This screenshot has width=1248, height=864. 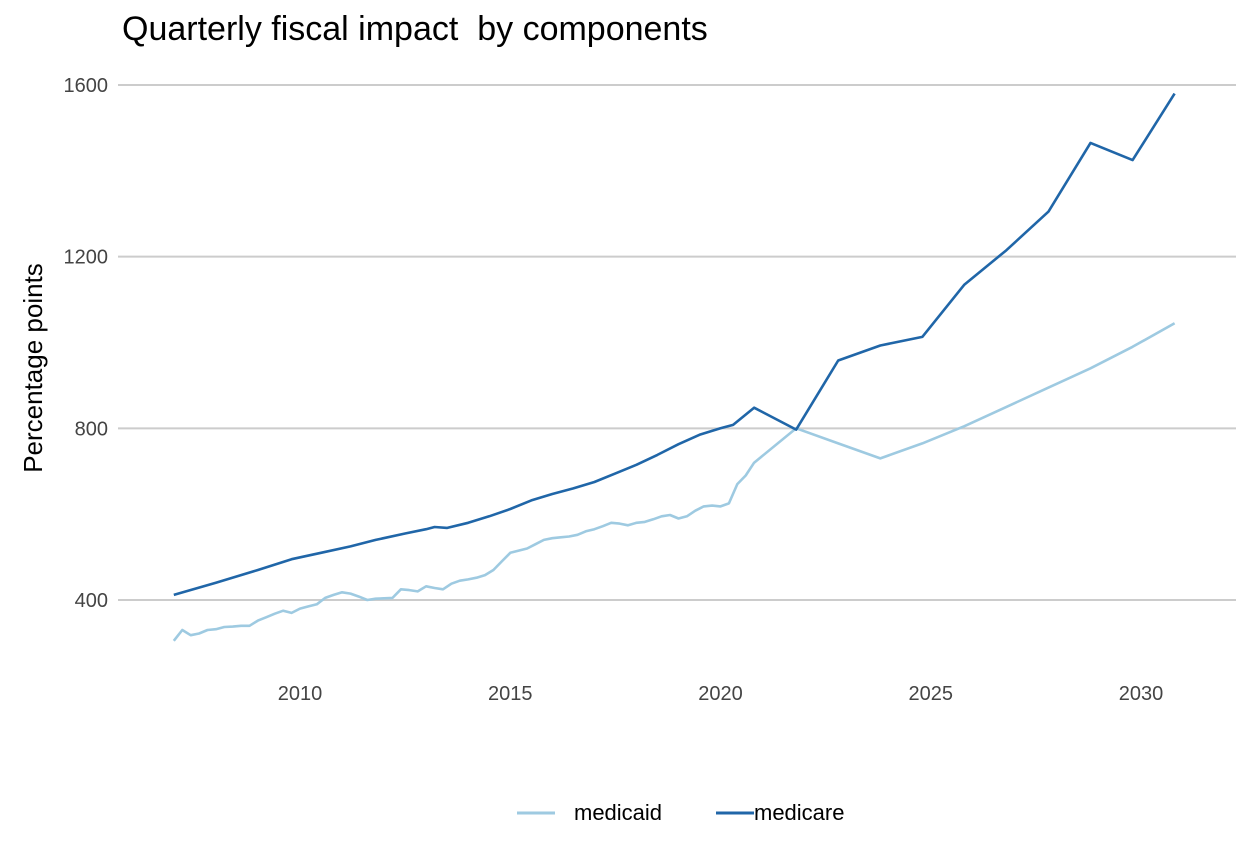 I want to click on x-tick-label: 2015, so click(x=510, y=694).